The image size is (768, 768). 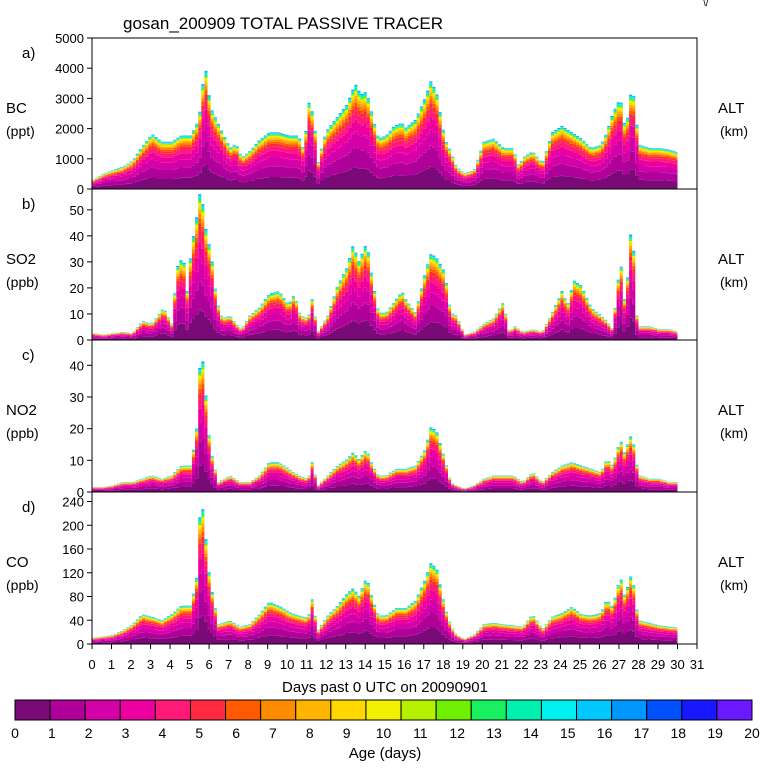 I want to click on colorbar-tick-label: 6, so click(x=236, y=733).